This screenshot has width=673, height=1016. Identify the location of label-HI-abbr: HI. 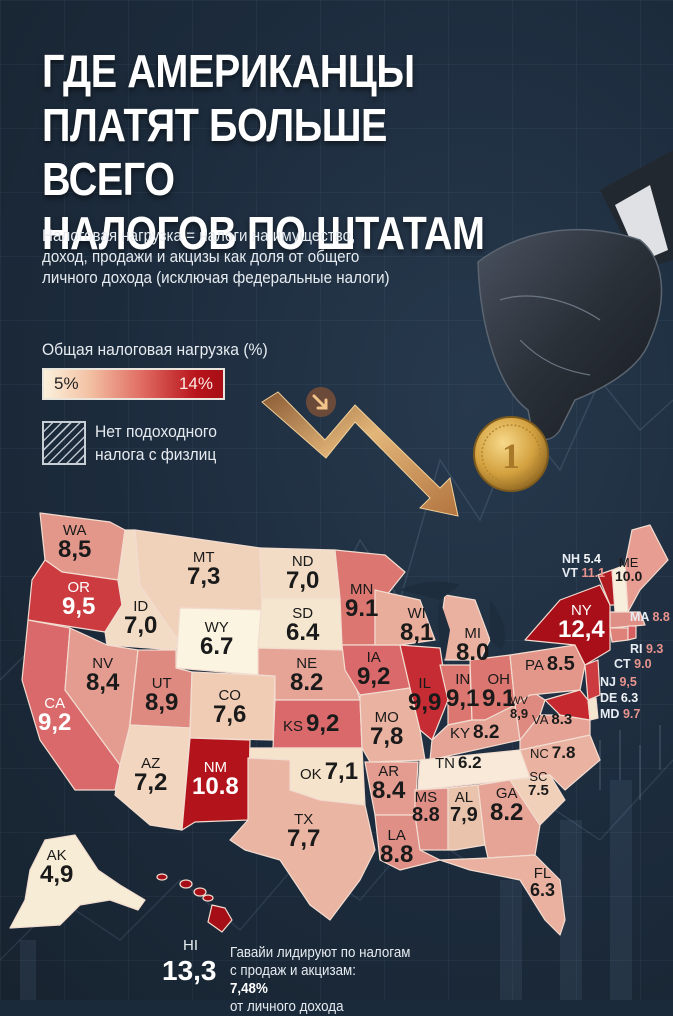
(190, 945).